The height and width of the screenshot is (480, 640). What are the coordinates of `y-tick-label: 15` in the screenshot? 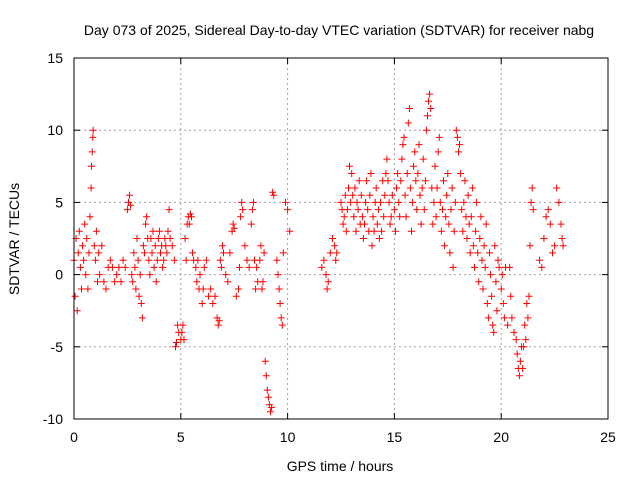 It's located at (55, 58).